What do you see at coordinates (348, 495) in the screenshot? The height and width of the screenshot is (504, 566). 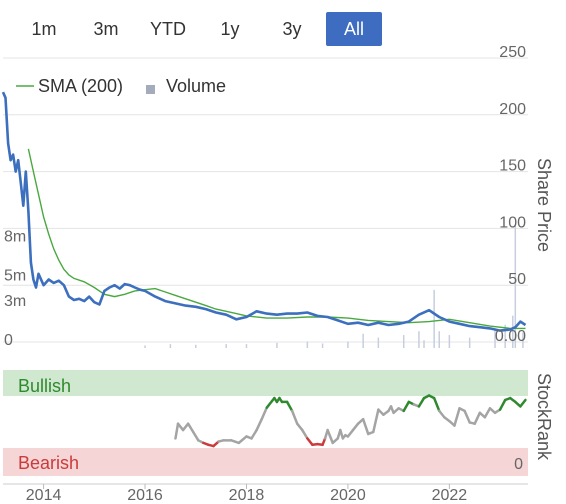 I see `time-tick-label: 2020` at bounding box center [348, 495].